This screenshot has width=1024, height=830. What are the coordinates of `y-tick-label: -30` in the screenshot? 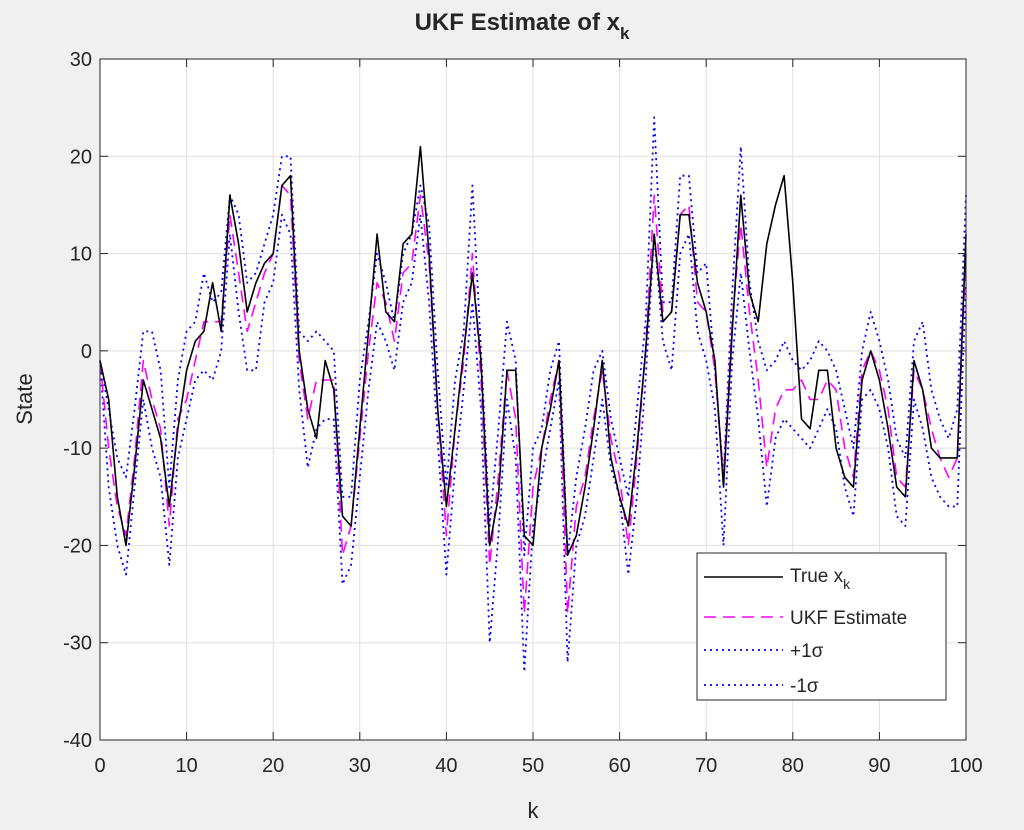 It's located at (77, 644).